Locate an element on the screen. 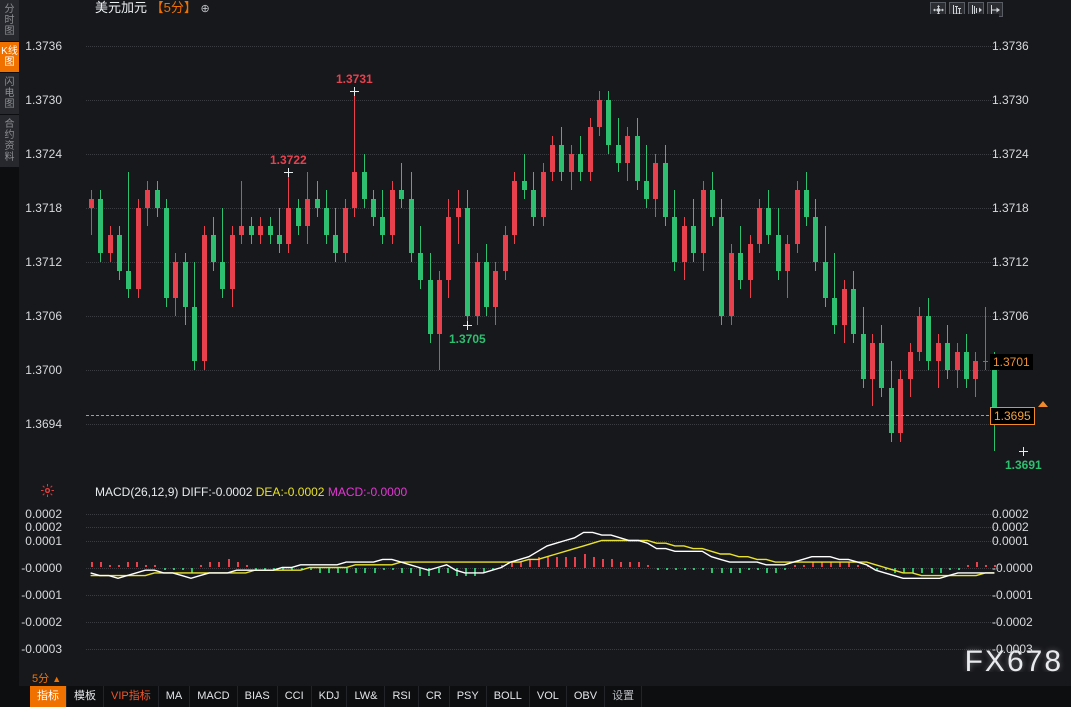  price-tick-right-0: 1.3736 is located at coordinates (1010, 45).